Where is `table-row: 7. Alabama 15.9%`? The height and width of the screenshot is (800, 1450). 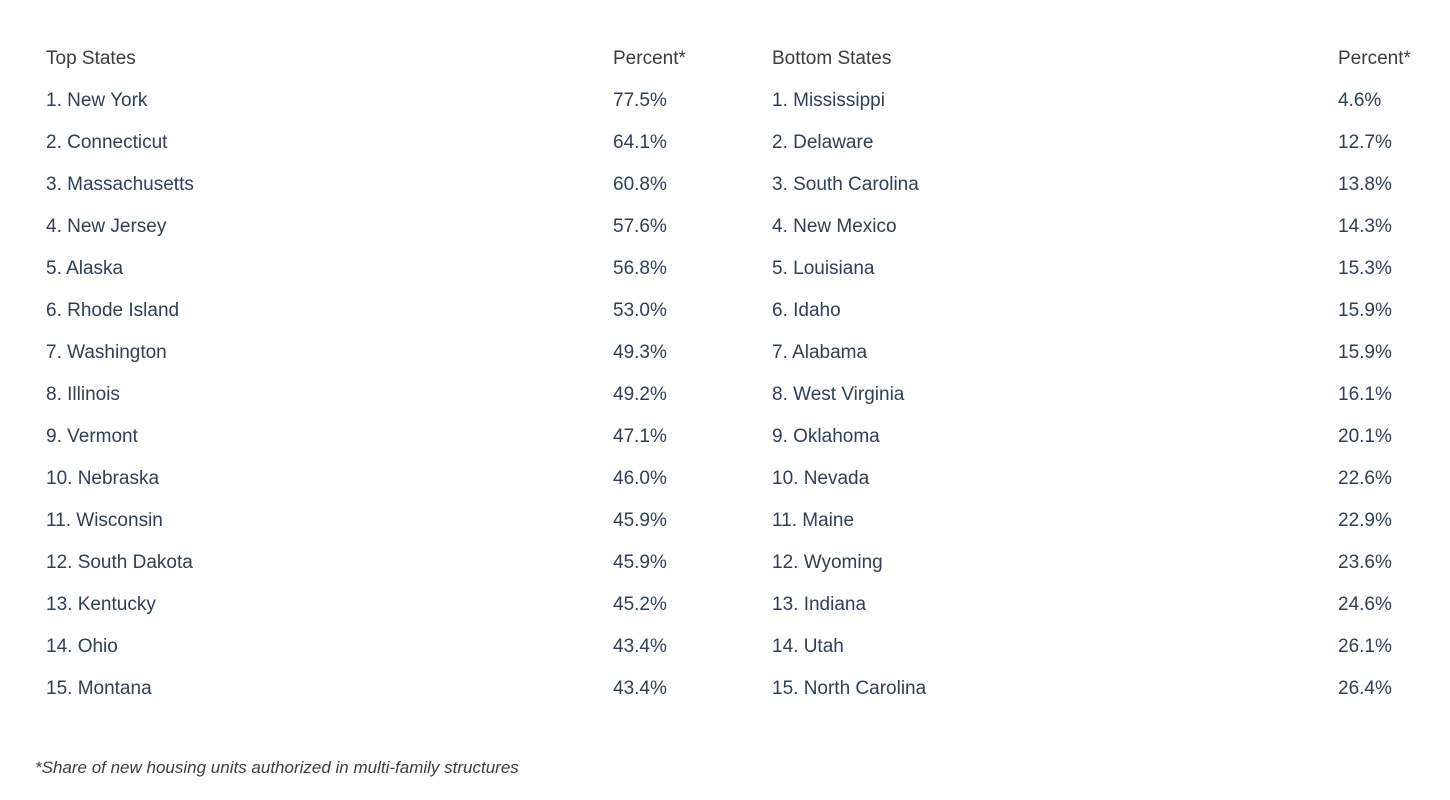
table-row: 7. Alabama 15.9% is located at coordinates (1102, 353).